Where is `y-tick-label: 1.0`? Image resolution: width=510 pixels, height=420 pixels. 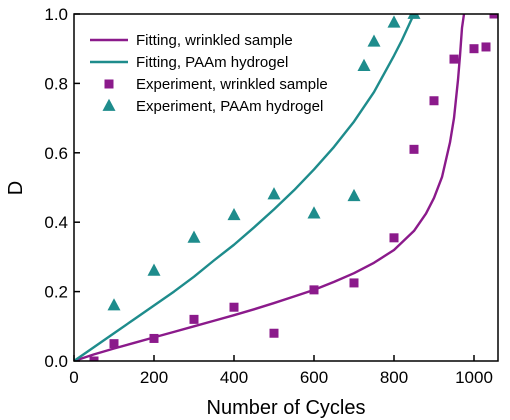 y-tick-label: 1.0 is located at coordinates (56, 14).